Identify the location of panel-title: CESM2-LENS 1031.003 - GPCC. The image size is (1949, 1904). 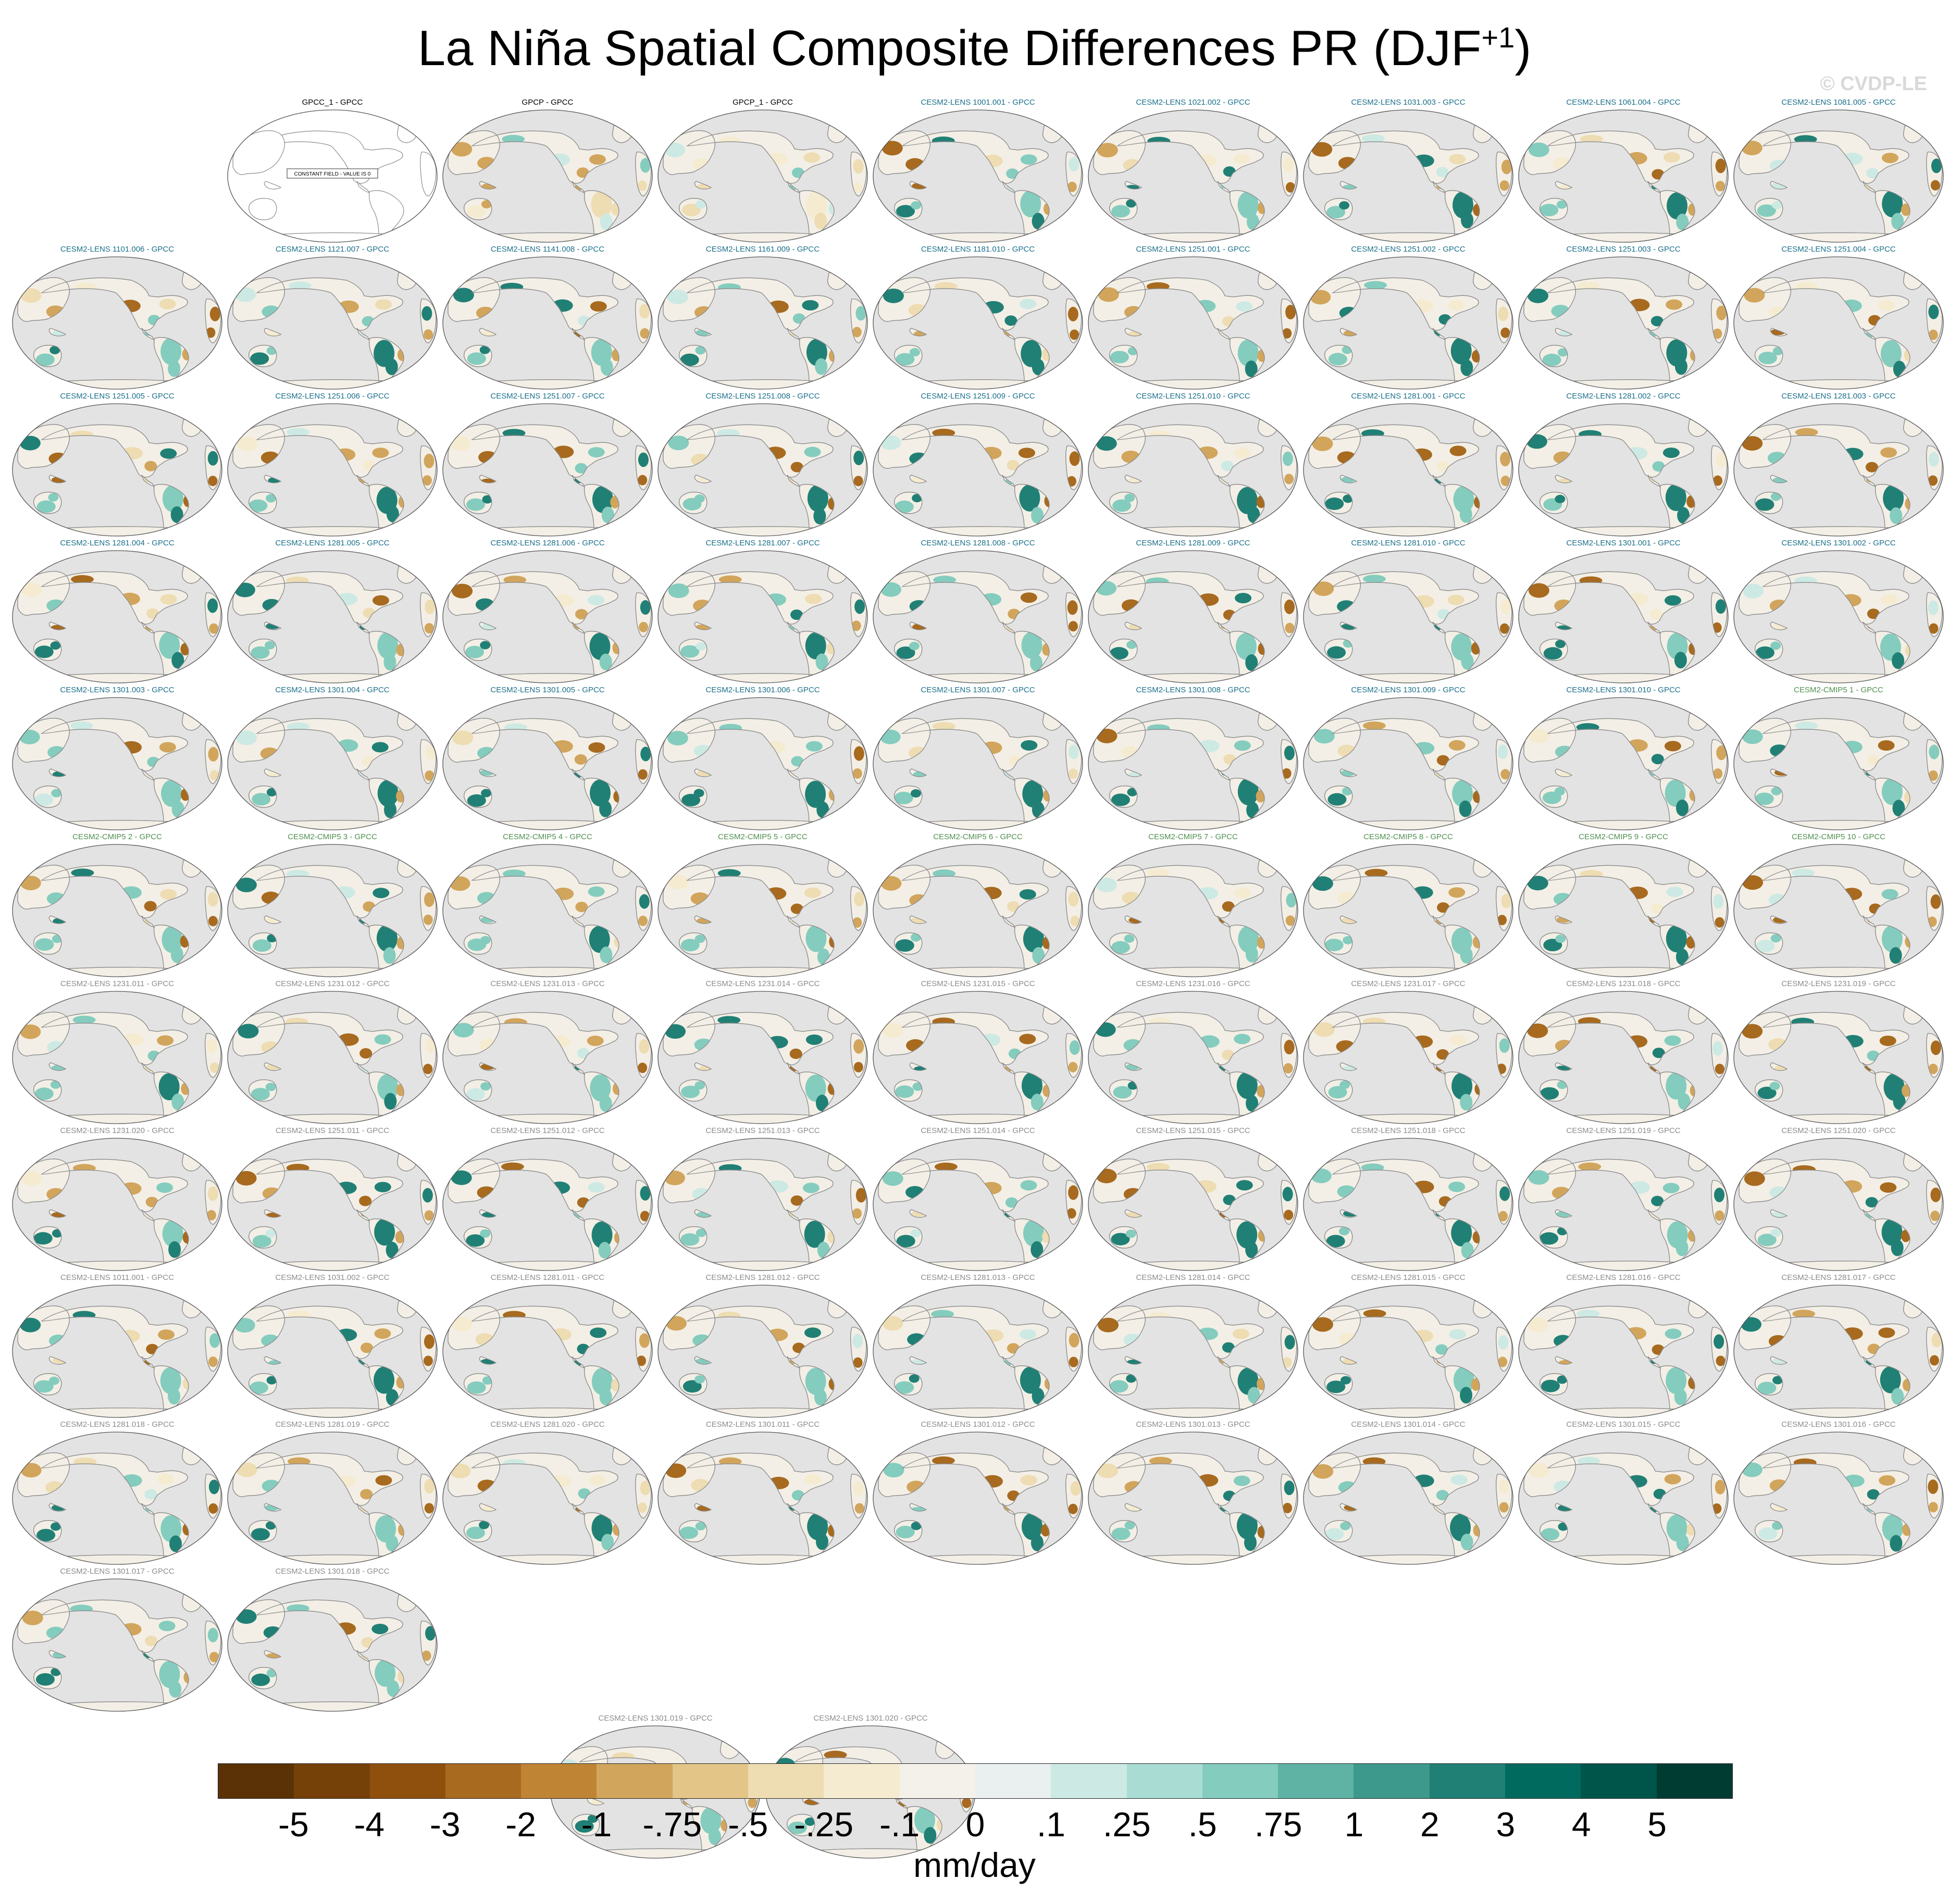
(1409, 102).